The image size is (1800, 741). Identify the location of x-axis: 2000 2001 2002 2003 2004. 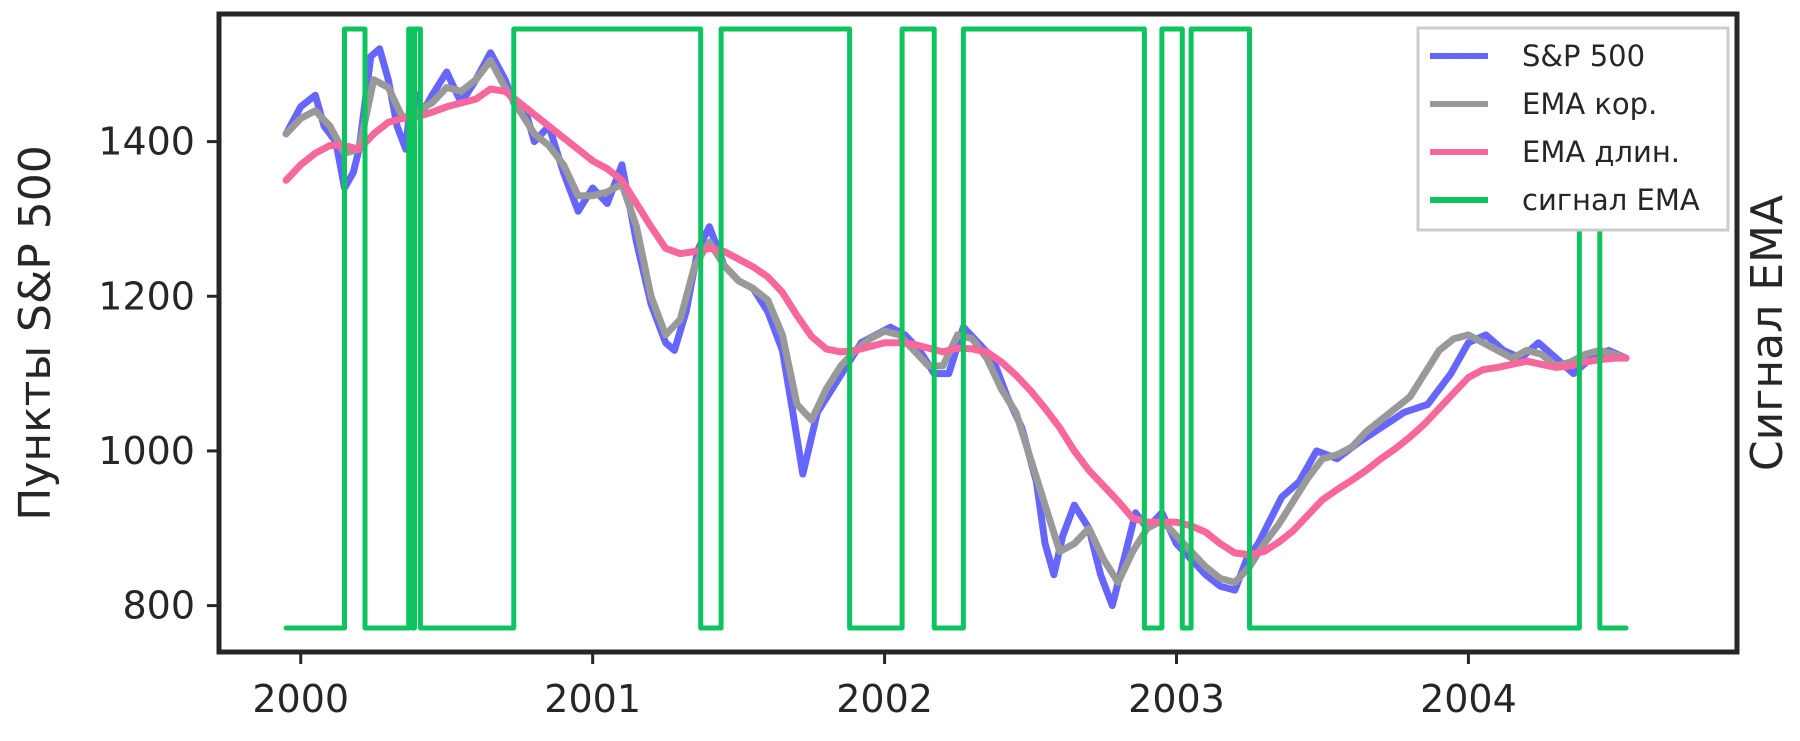
(884, 686).